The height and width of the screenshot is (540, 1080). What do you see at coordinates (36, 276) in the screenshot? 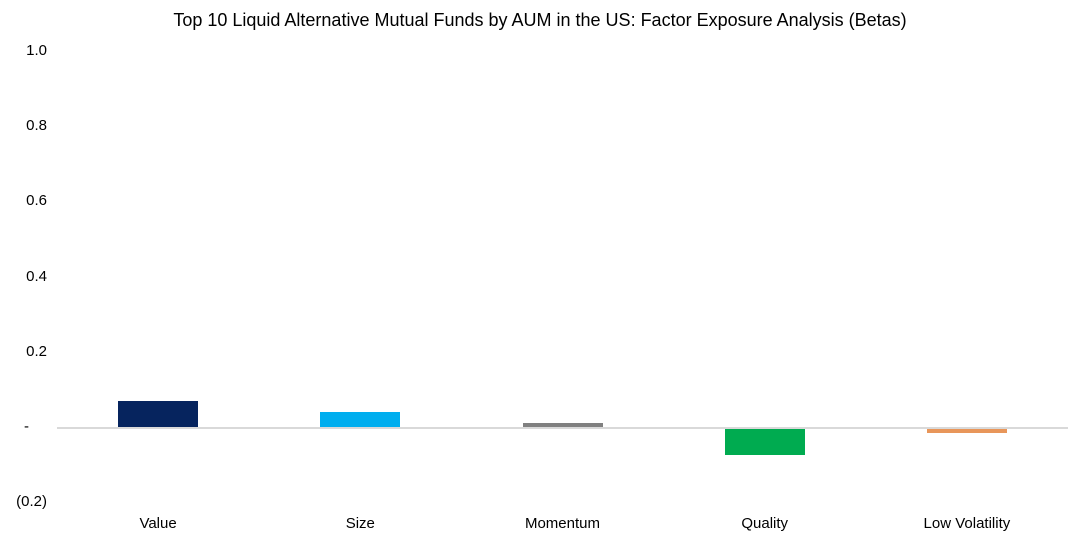
I see `y-axis-tick-label: 0.4` at bounding box center [36, 276].